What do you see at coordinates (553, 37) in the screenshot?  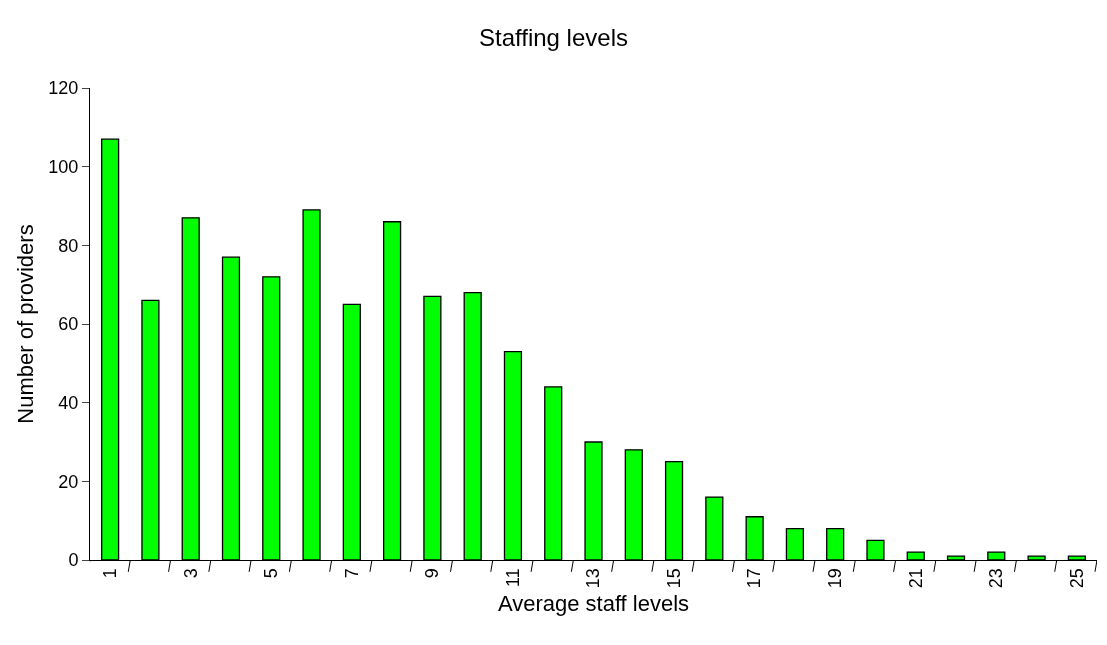 I see `chart-title: Staffing levels` at bounding box center [553, 37].